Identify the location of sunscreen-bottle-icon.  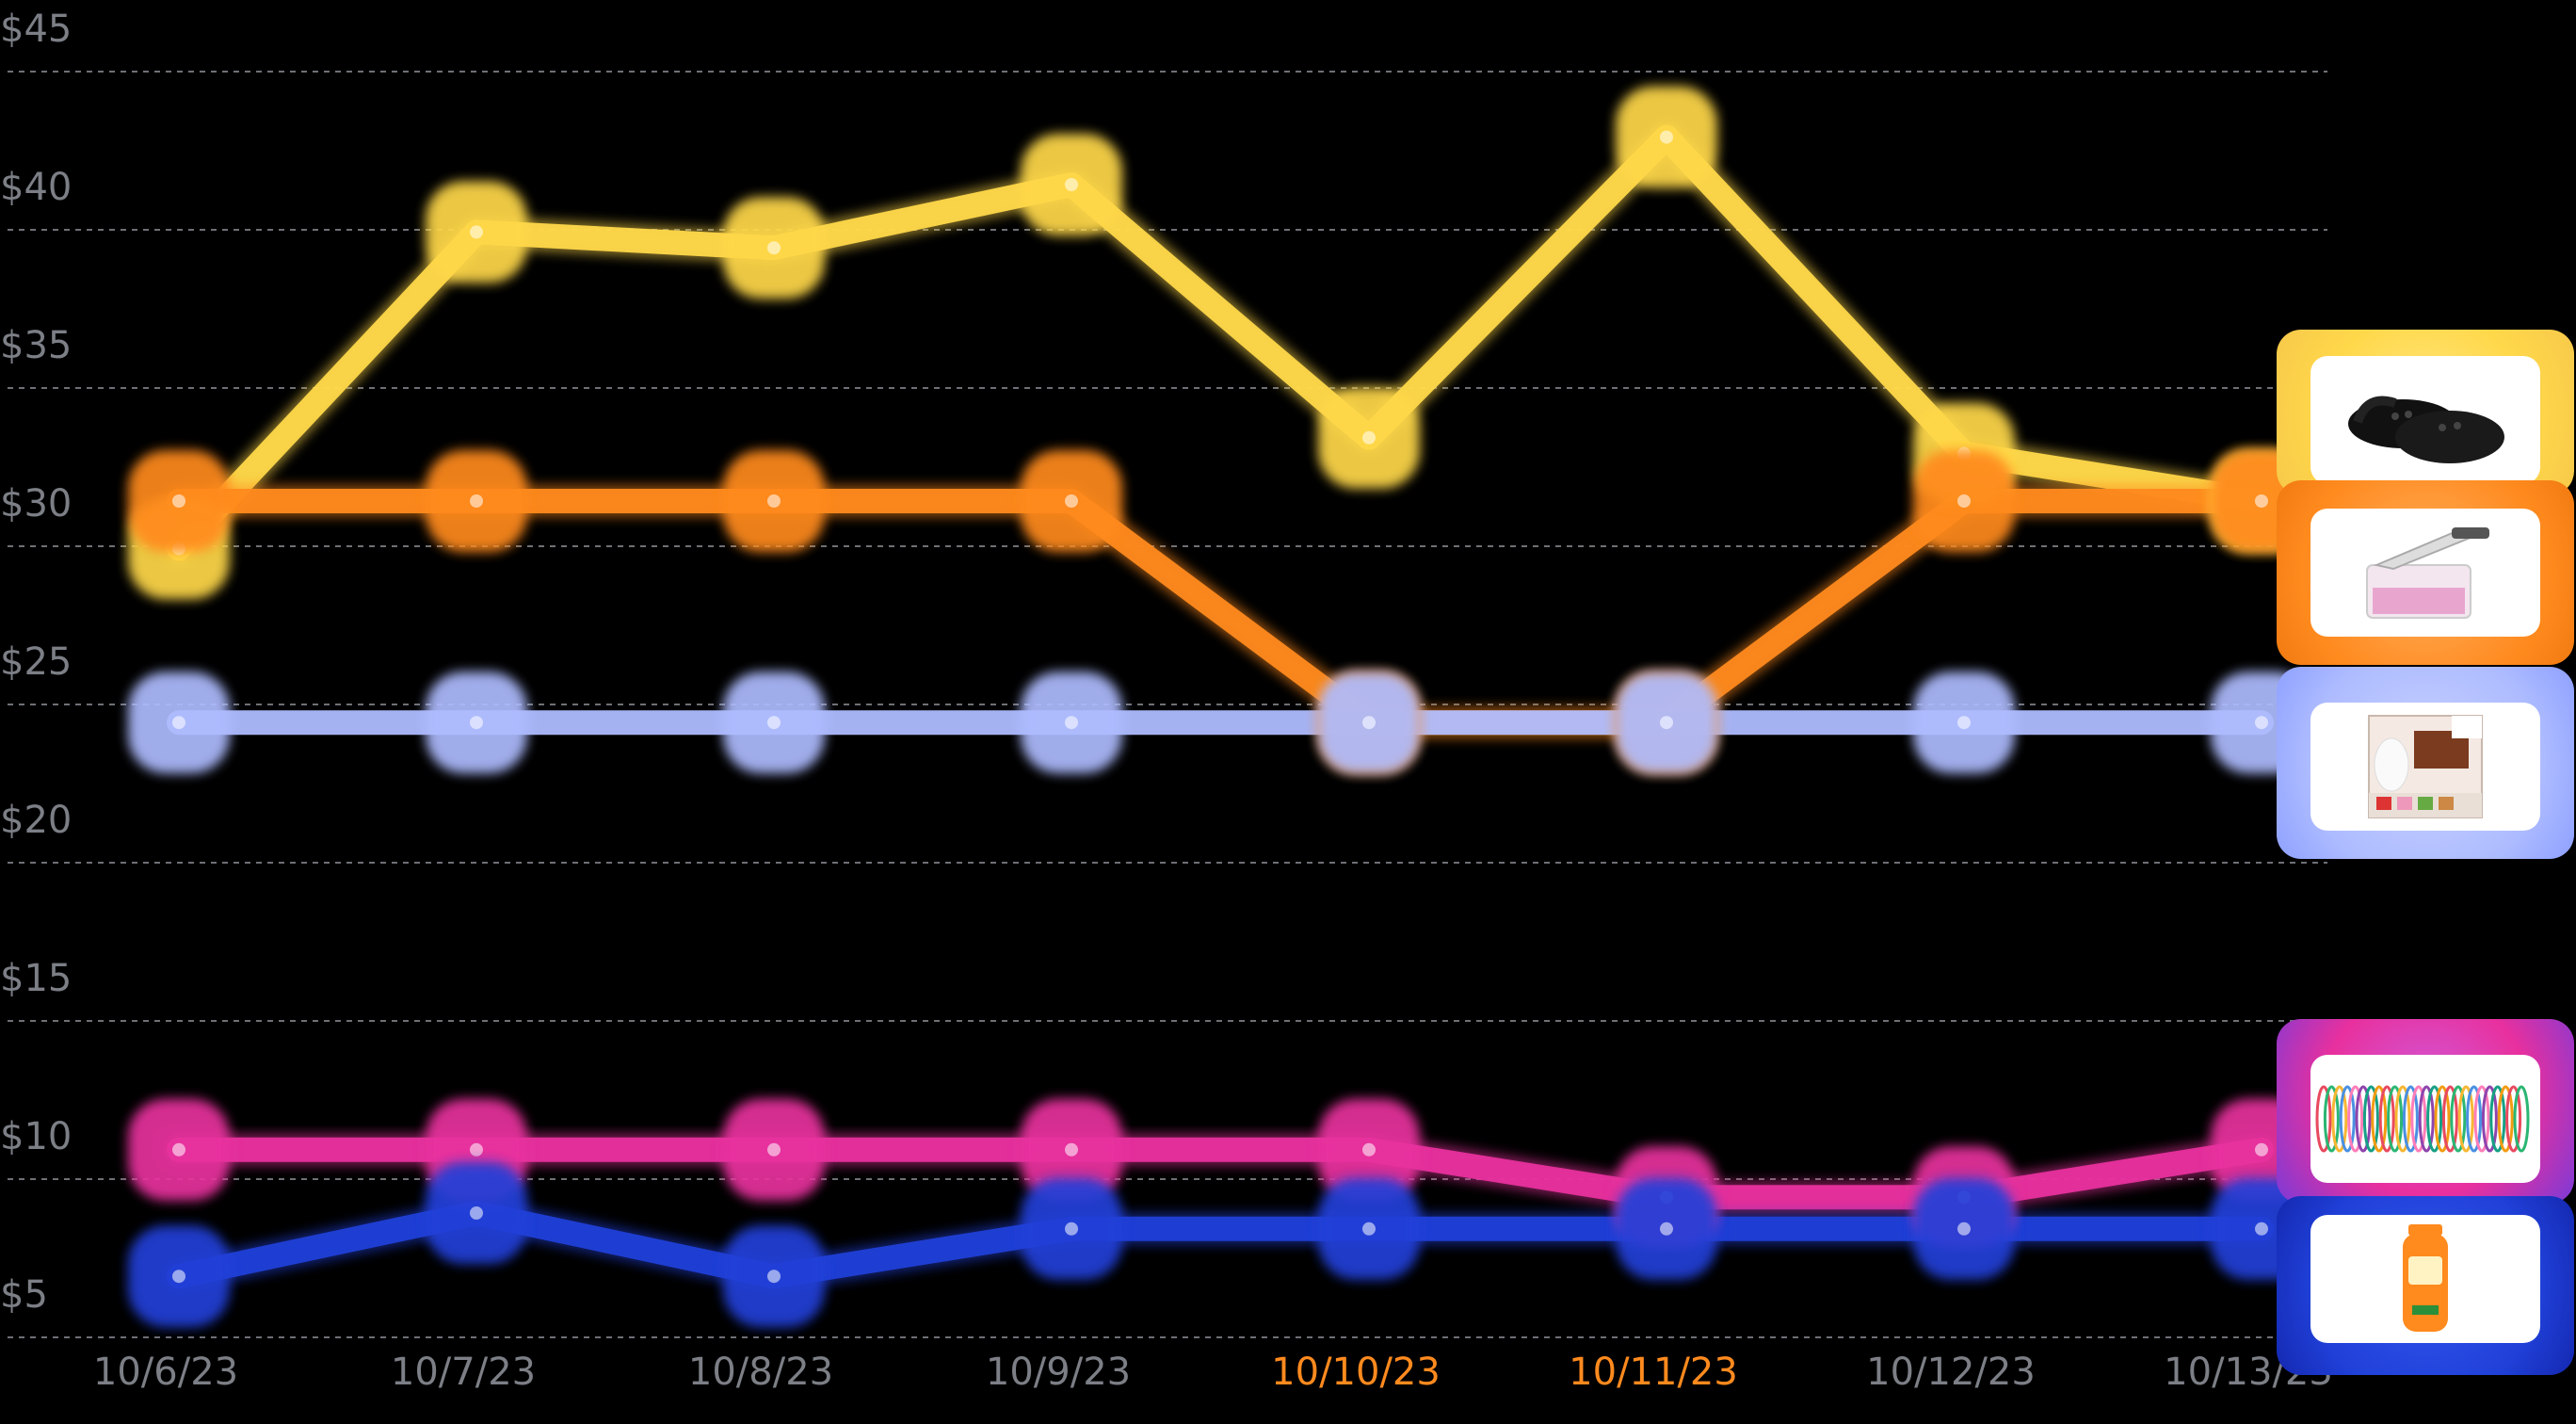
(2425, 1278).